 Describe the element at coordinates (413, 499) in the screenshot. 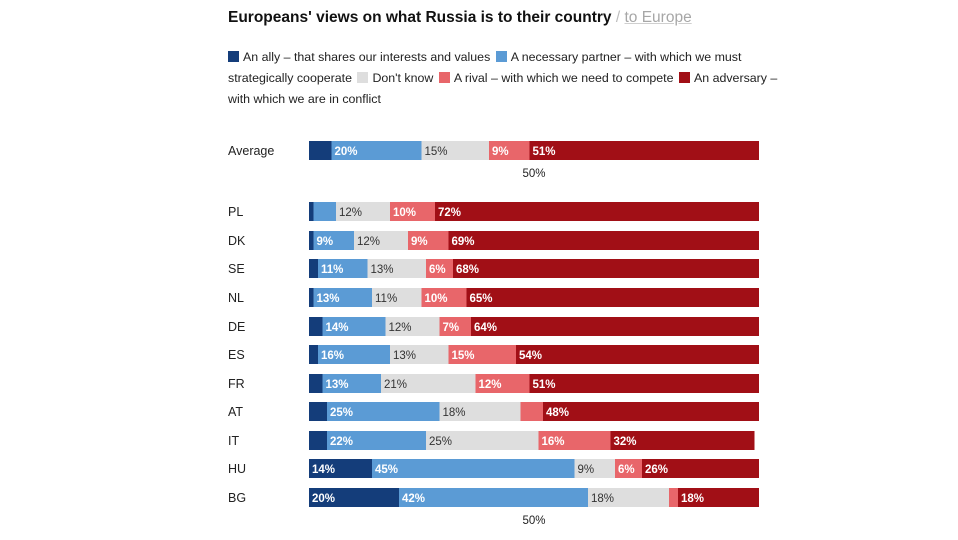

I see `value-label-bg-partner: 42%` at that location.